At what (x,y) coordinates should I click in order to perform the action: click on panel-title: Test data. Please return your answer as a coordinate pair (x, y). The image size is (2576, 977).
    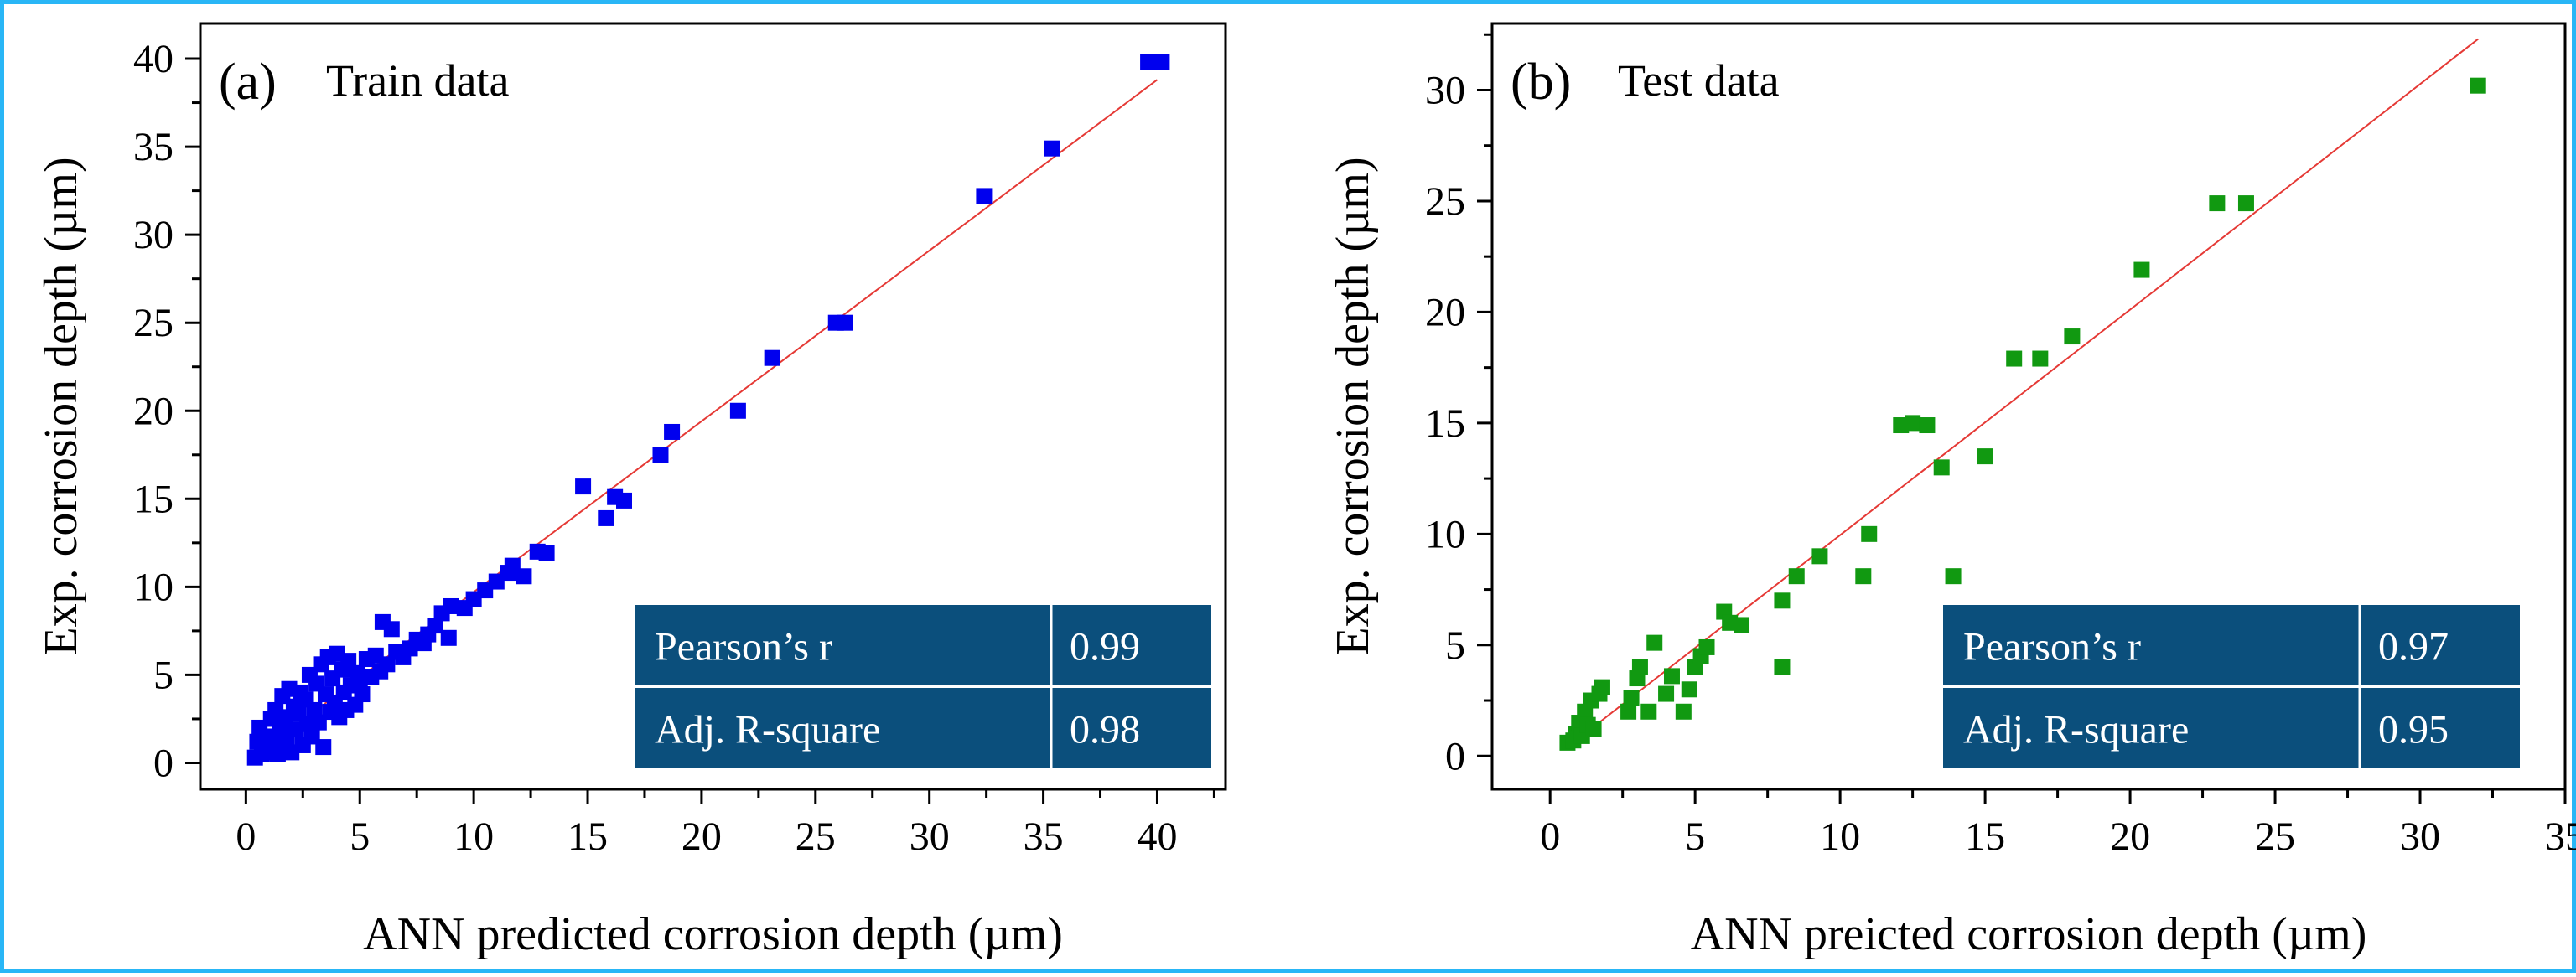
    Looking at the image, I should click on (1699, 80).